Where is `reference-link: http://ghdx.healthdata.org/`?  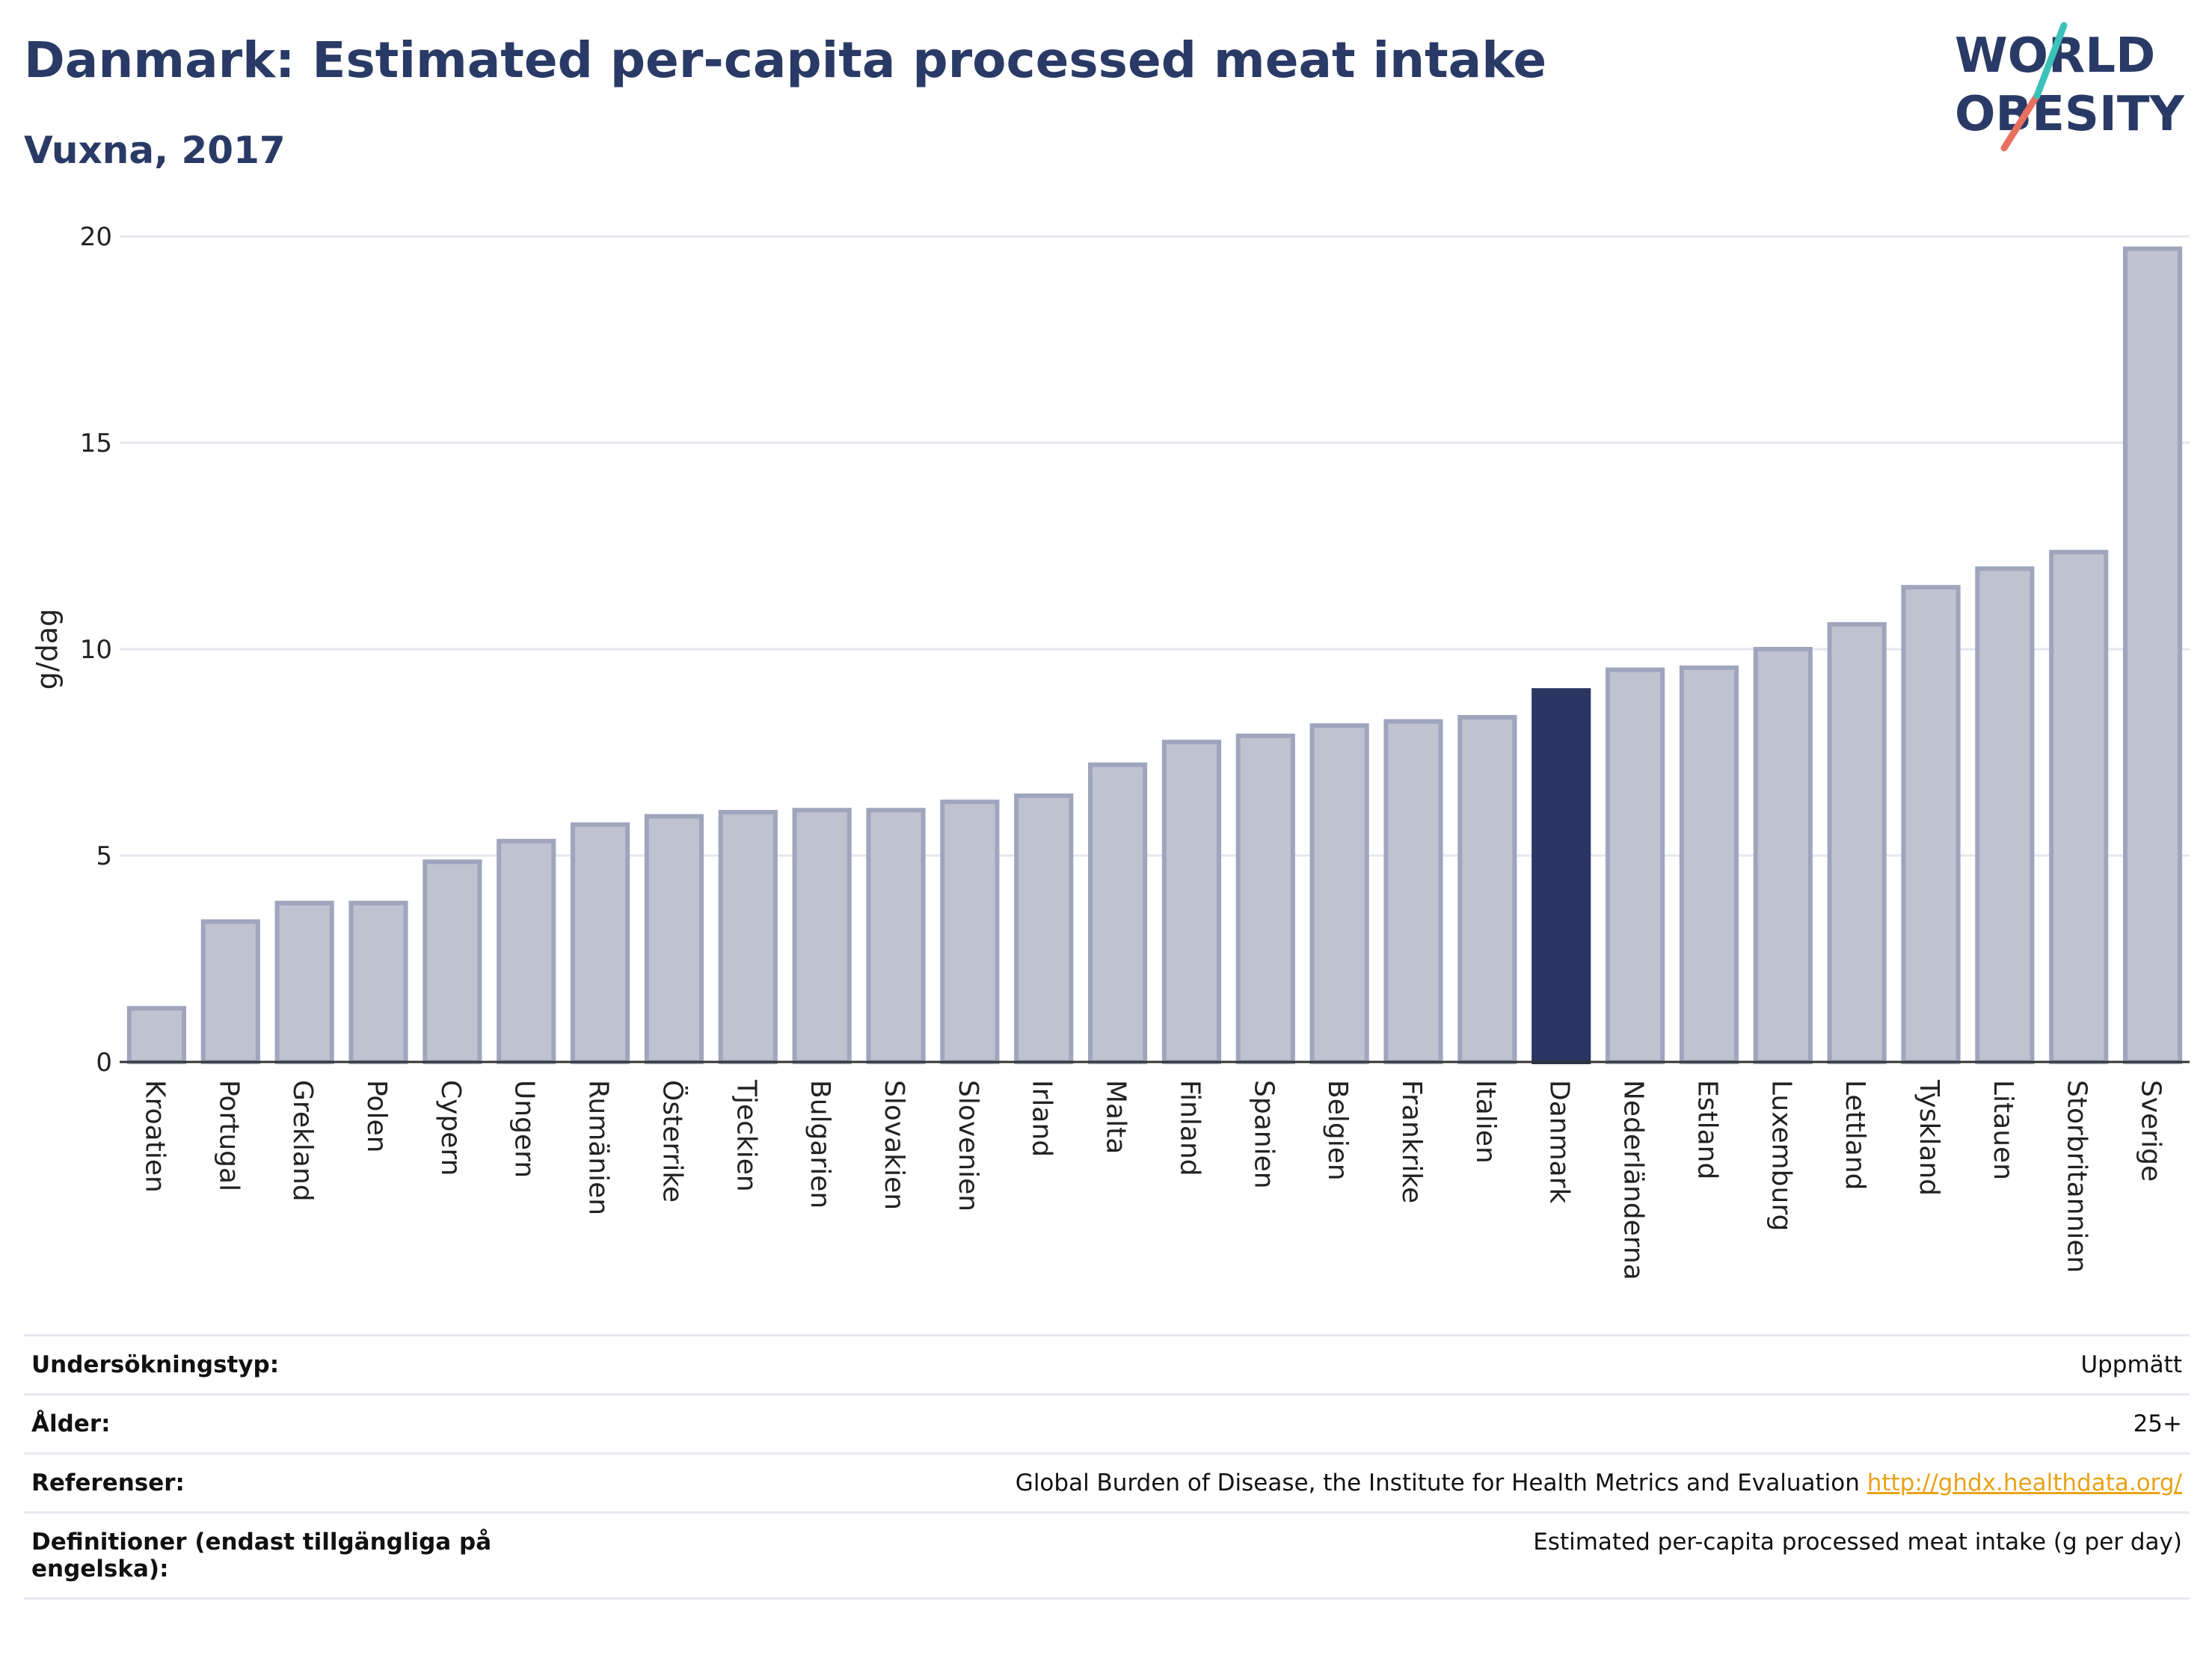
reference-link: http://ghdx.healthdata.org/ is located at coordinates (2024, 1483).